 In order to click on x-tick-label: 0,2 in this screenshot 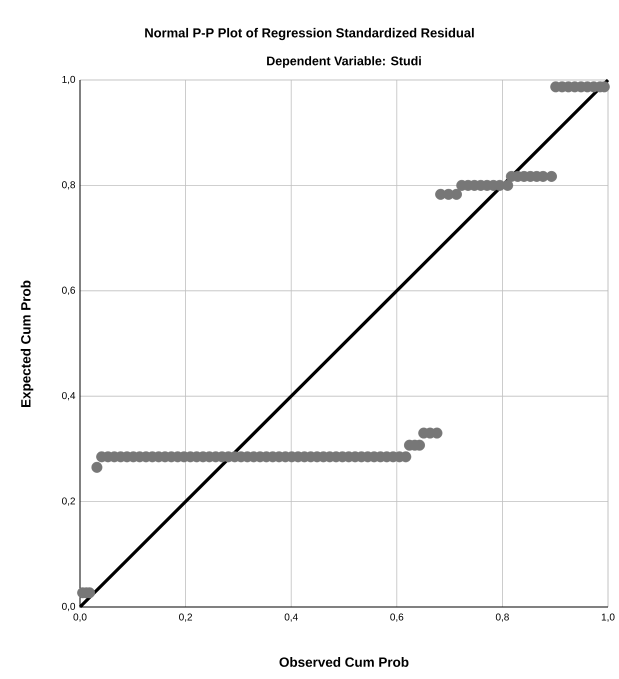, I will do `click(185, 618)`.